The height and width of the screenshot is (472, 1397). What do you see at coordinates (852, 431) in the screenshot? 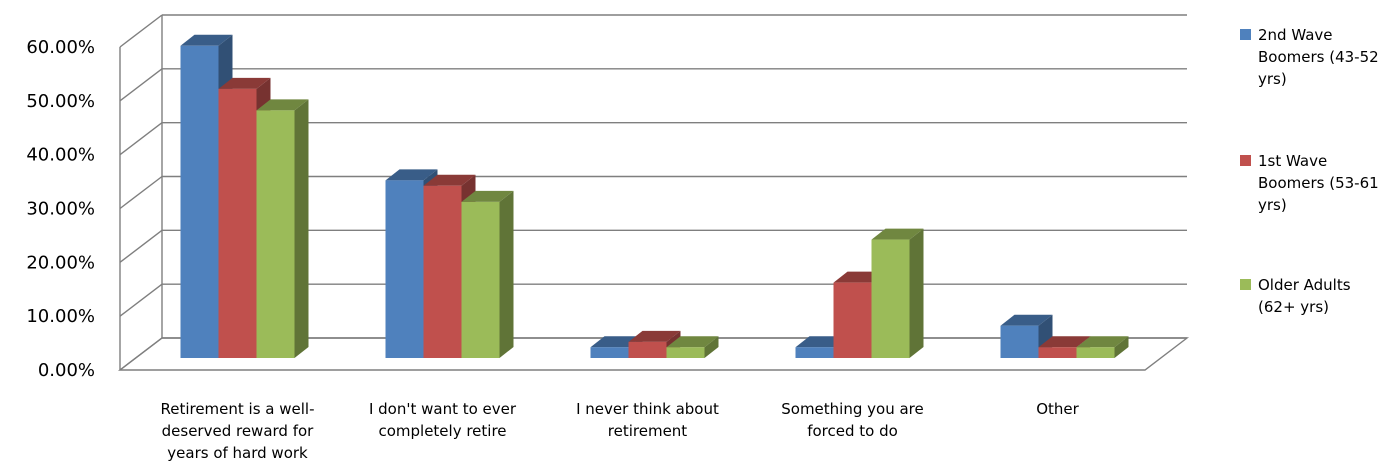
I see `x-category-label-line: forced to do` at bounding box center [852, 431].